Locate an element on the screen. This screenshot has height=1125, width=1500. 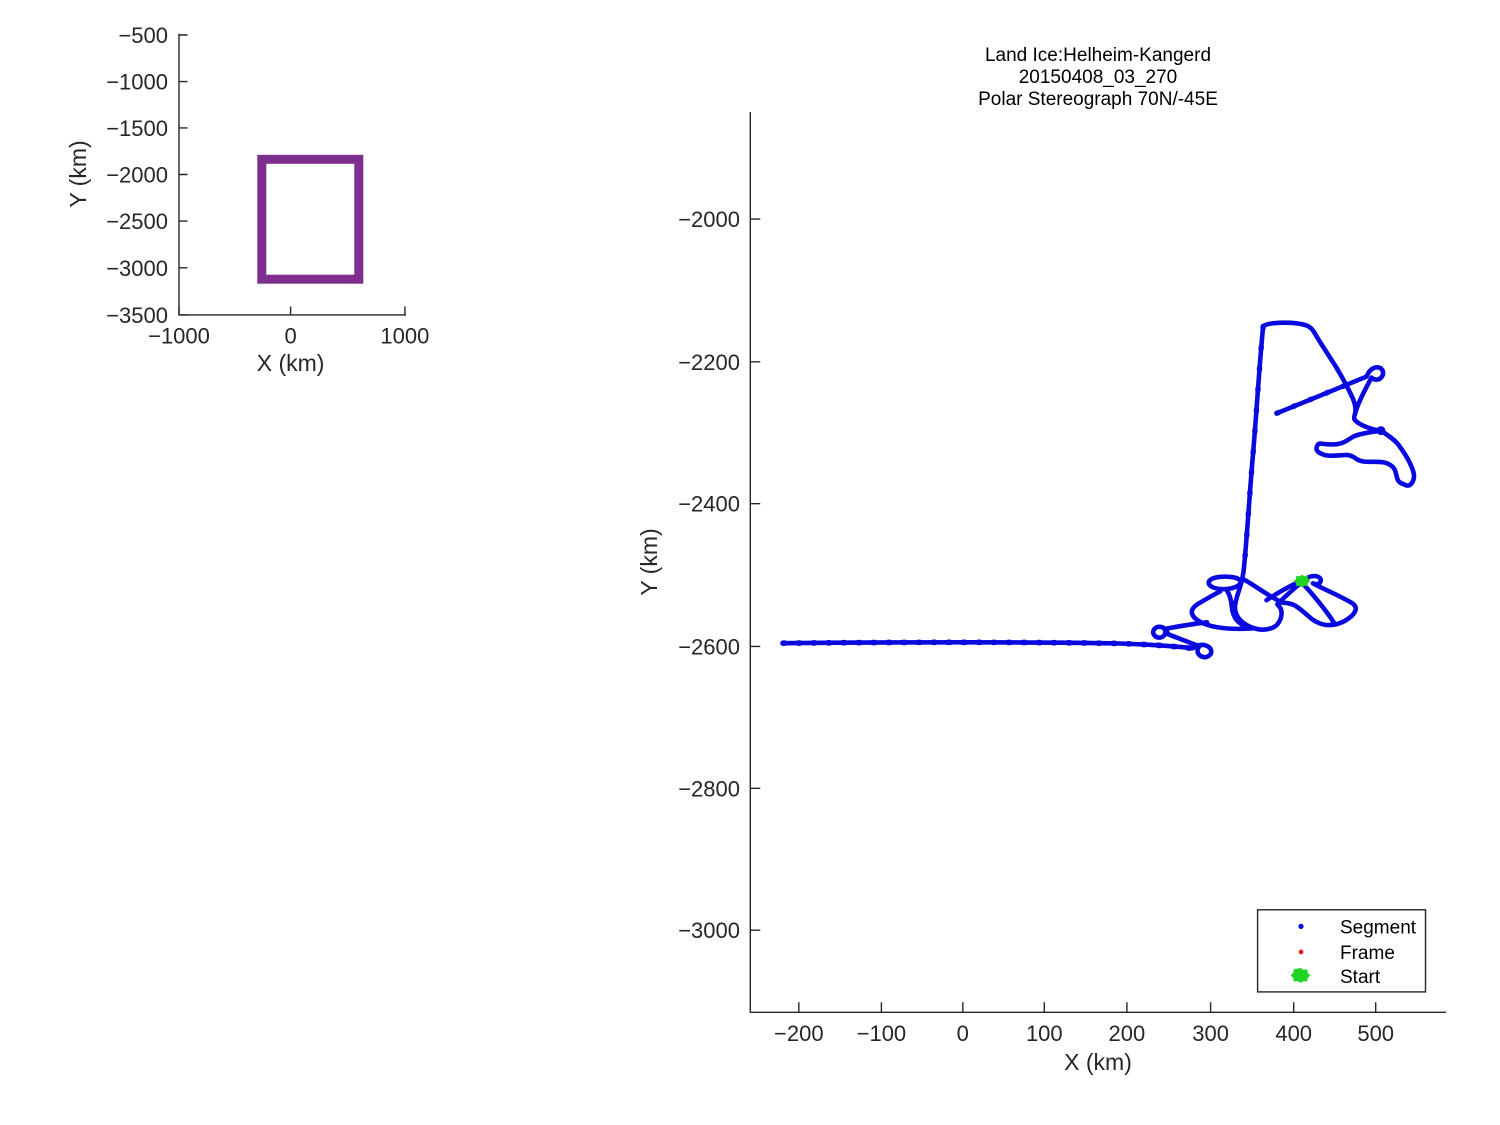
svg-text: Land Ice:Helheim-Kangerd is located at coordinates (1098, 55).